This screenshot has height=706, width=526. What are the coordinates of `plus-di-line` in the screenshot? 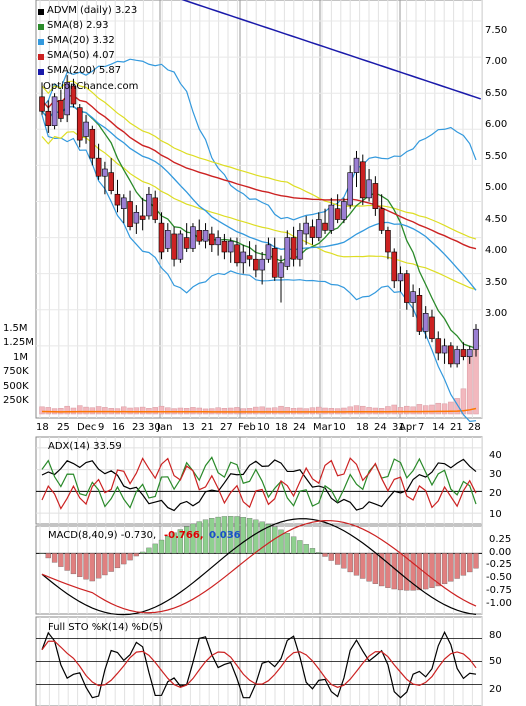 It's located at (259, 482).